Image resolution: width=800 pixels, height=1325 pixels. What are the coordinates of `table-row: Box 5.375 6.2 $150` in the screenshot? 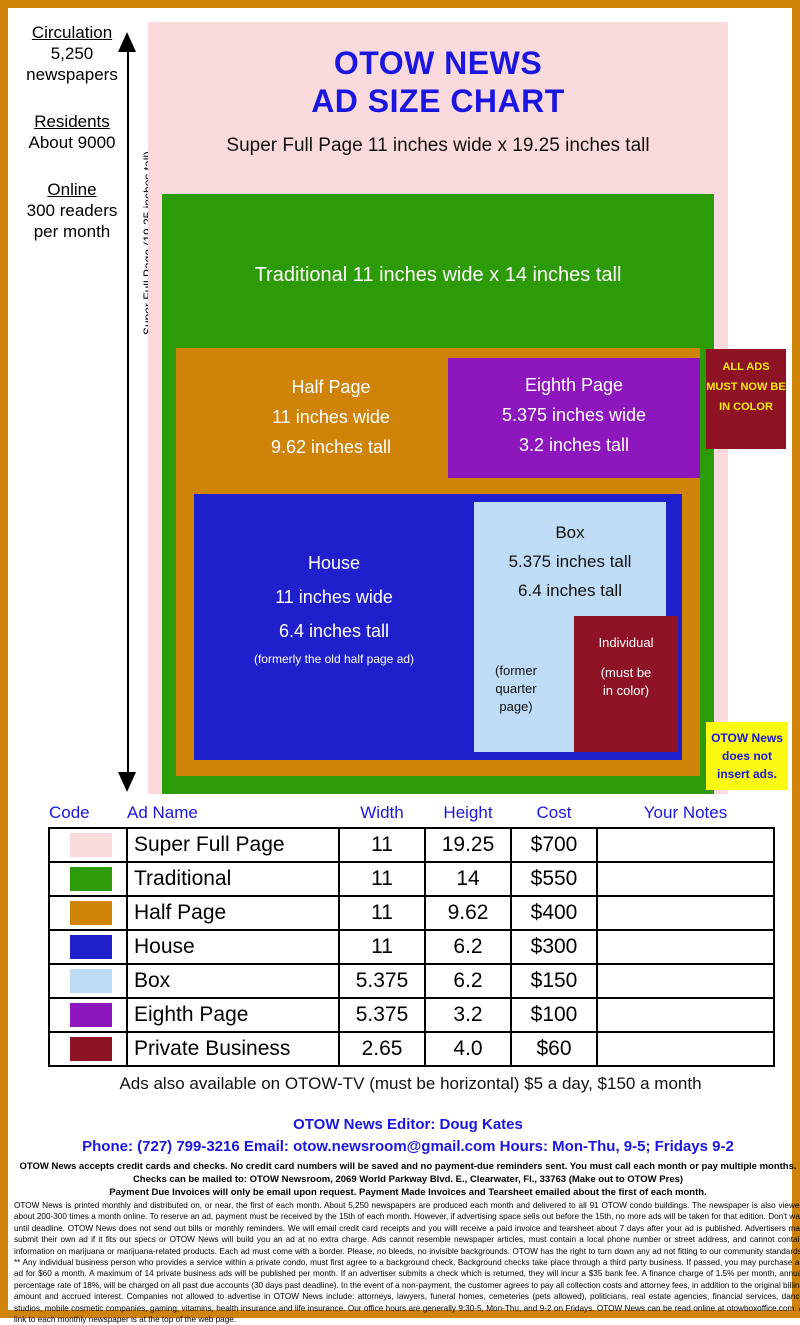 It's located at (411, 981).